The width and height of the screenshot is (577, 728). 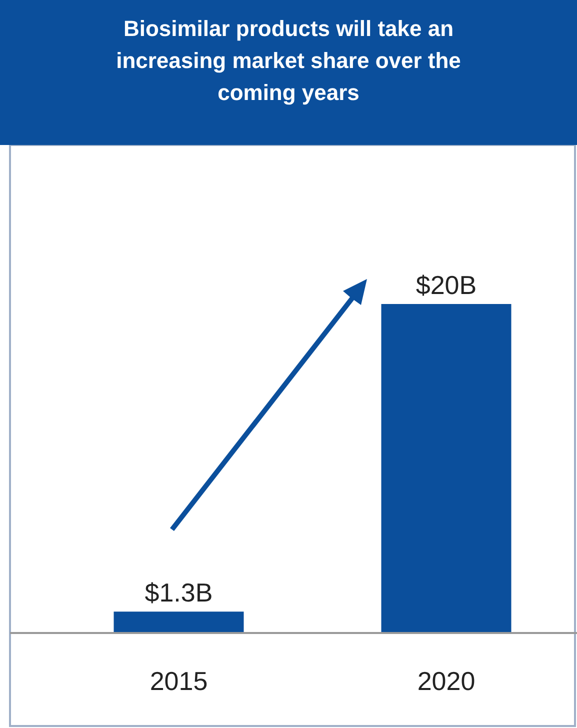 What do you see at coordinates (178, 593) in the screenshot?
I see `data-label: $1.3B` at bounding box center [178, 593].